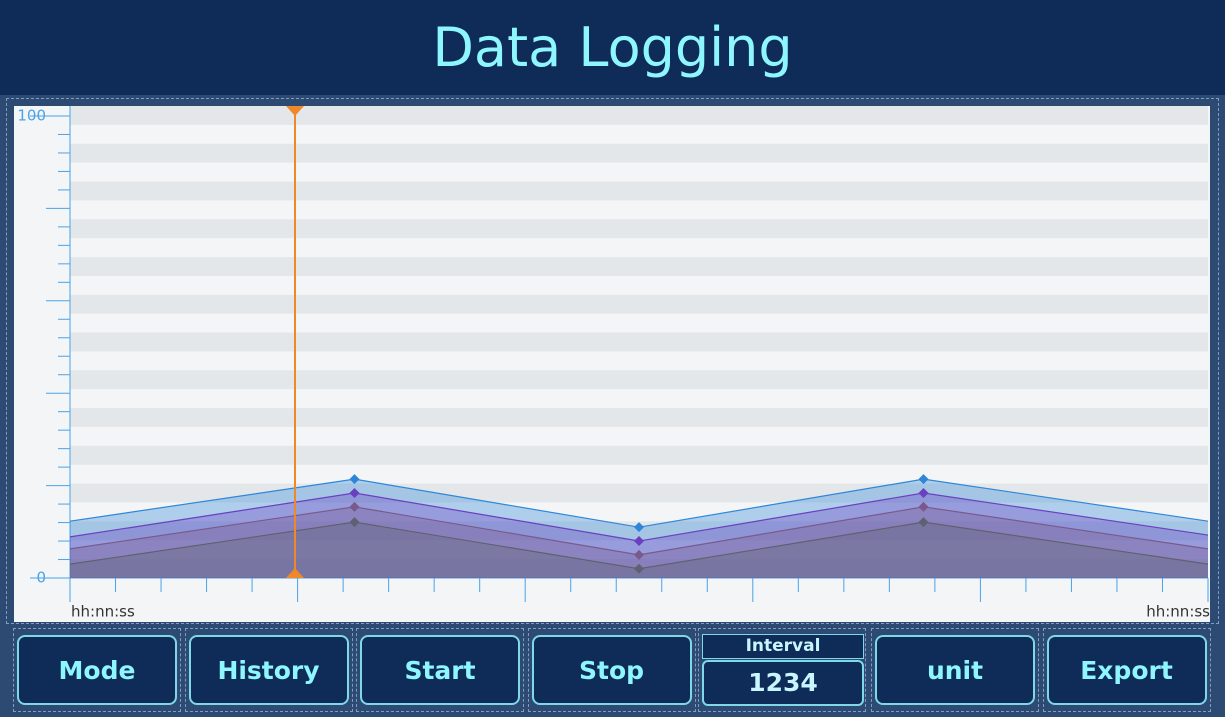 This screenshot has height=717, width=1225. I want to click on button: Stop, so click(611, 670).